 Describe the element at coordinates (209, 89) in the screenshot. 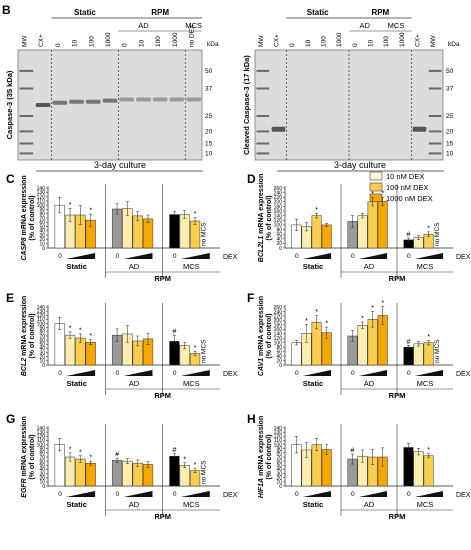

I see `kda-tick: 37` at that location.